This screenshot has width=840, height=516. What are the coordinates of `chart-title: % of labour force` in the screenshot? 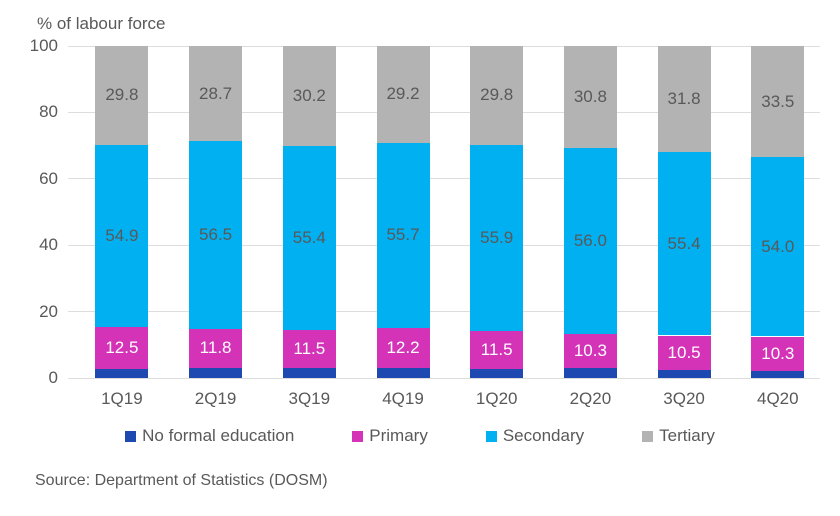 It's located at (101, 23).